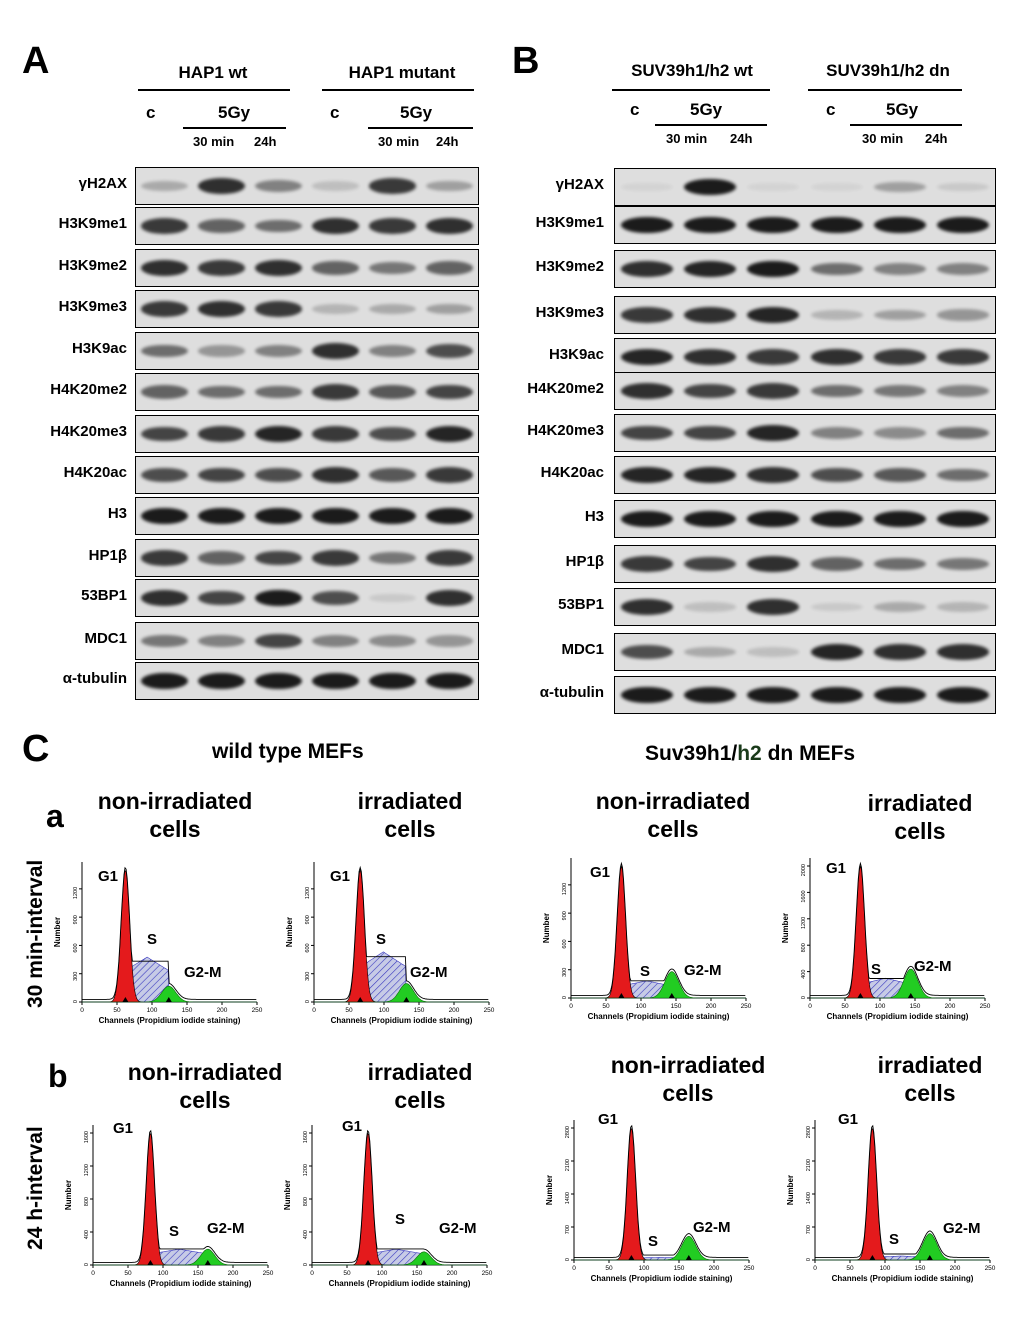 The image size is (1020, 1343). I want to click on panel-a-control-1: c, so click(151, 112).